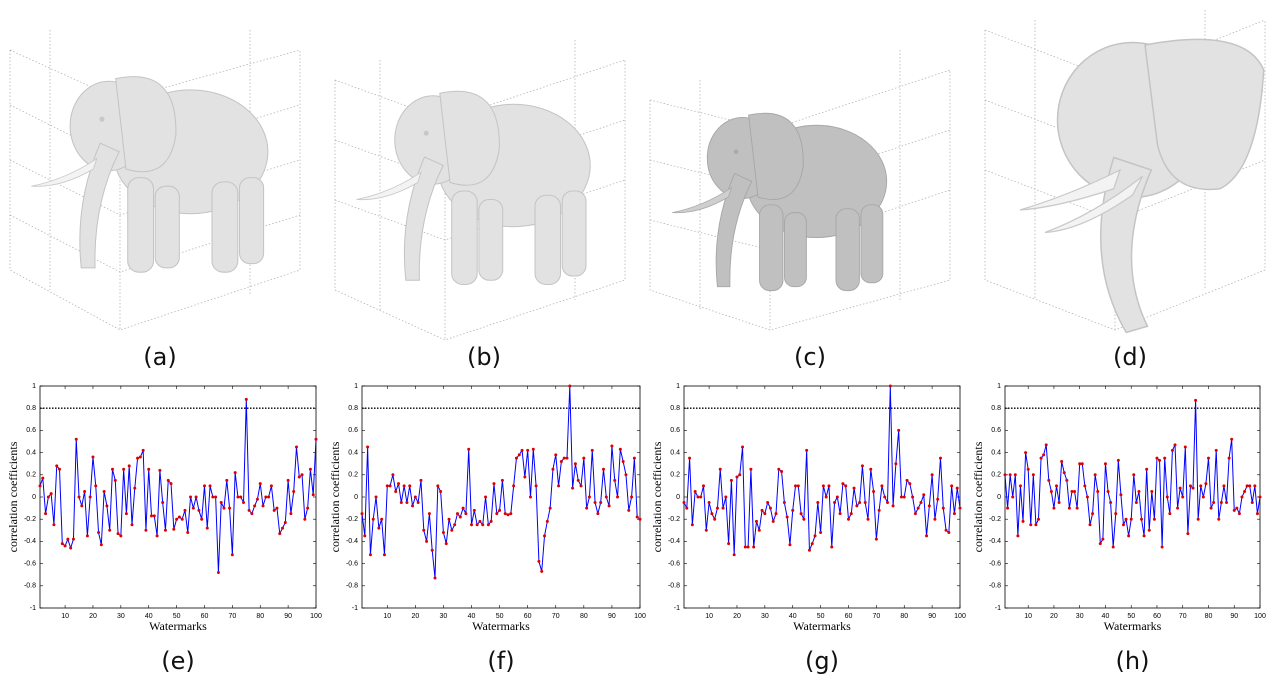 The width and height of the screenshot is (1276, 679). Describe the element at coordinates (484, 357) in the screenshot. I see `render-caption: (b)` at that location.